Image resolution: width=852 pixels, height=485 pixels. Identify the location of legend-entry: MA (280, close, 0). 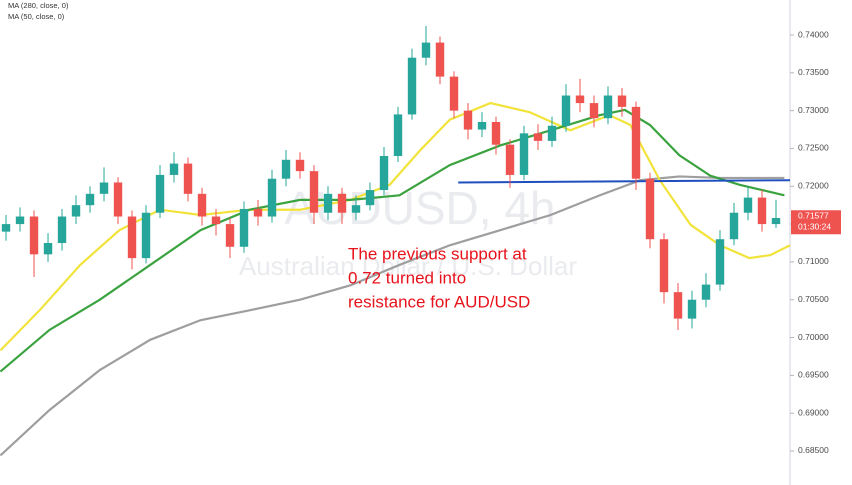
(38, 5).